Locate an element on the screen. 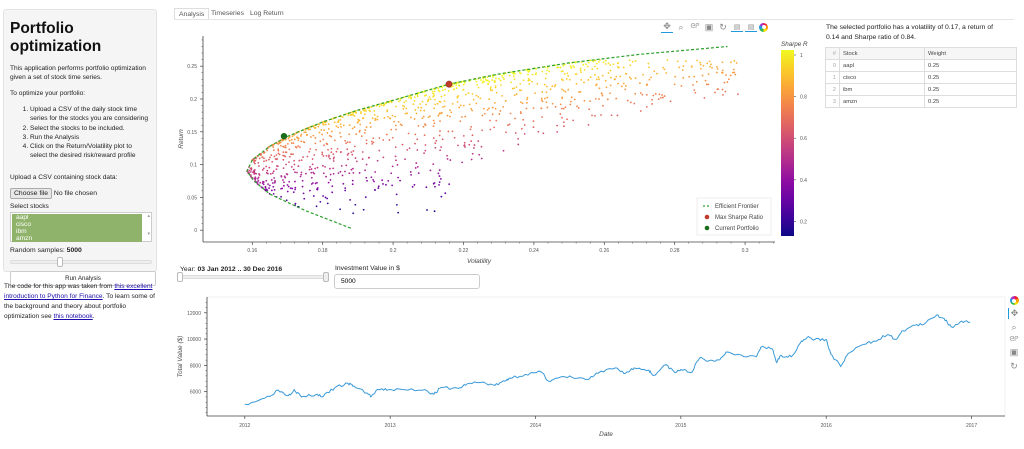  table-row: 1 cisco 0.25 is located at coordinates (921, 77).